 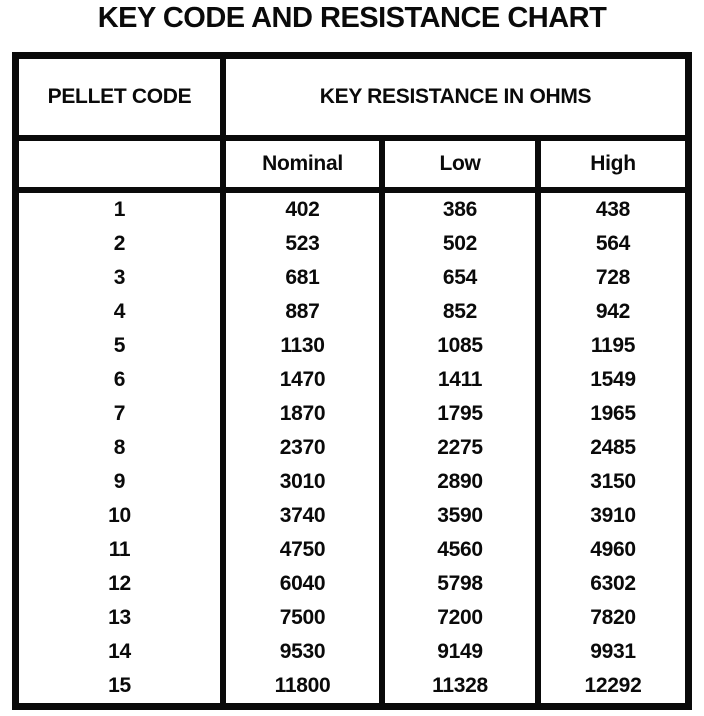 I want to click on pellet-code-header: PELLET CODE, so click(x=122, y=97).